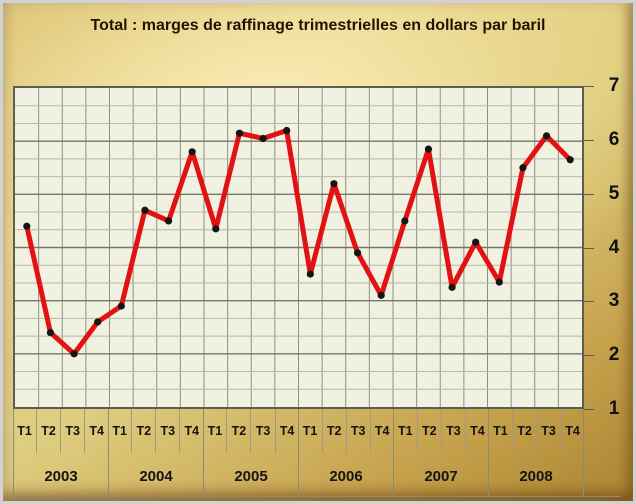 Image resolution: width=636 pixels, height=504 pixels. I want to click on x-axis-year-label: 2007, so click(441, 452).